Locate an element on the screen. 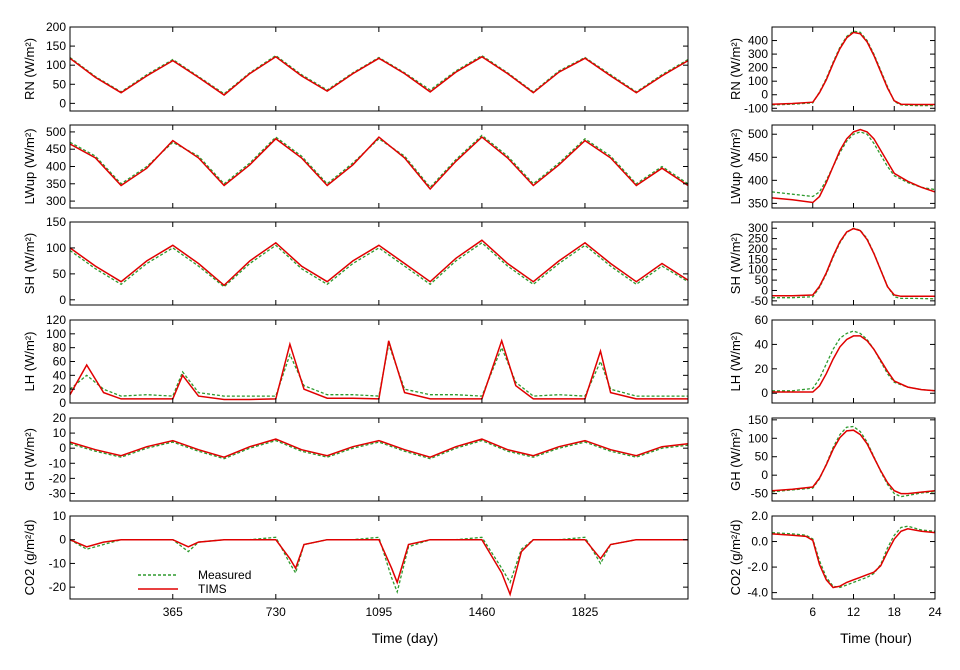 This screenshot has width=960, height=670. panel-RN-daily: 0 50 100 150 200 RN (W/m²) is located at coordinates (355, 66).